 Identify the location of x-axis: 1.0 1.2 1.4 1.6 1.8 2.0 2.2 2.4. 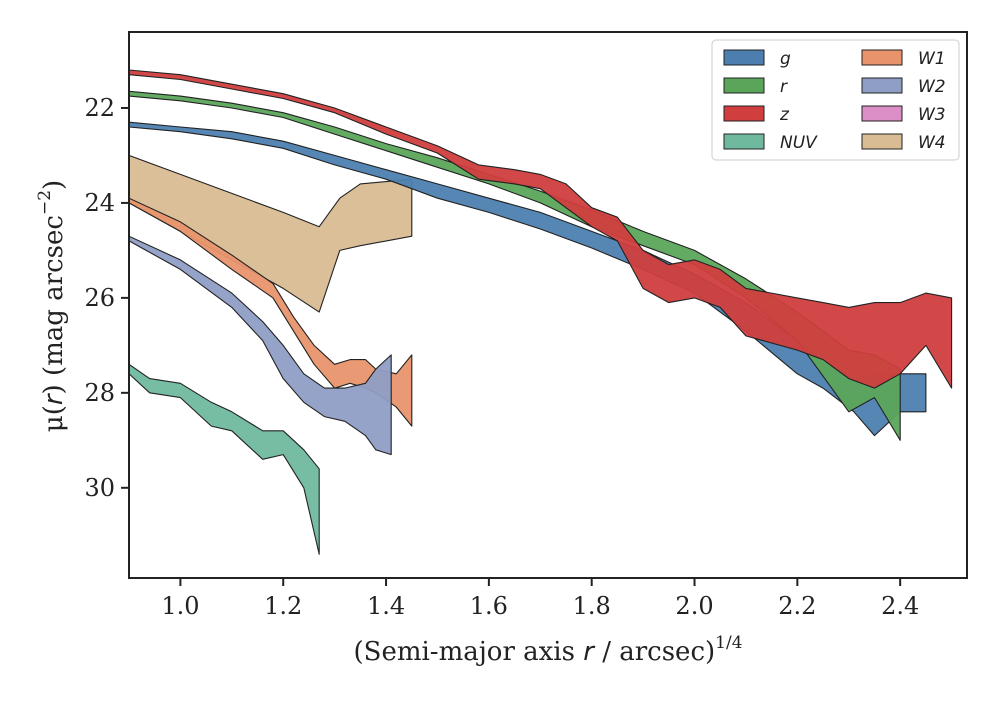
(540, 599).